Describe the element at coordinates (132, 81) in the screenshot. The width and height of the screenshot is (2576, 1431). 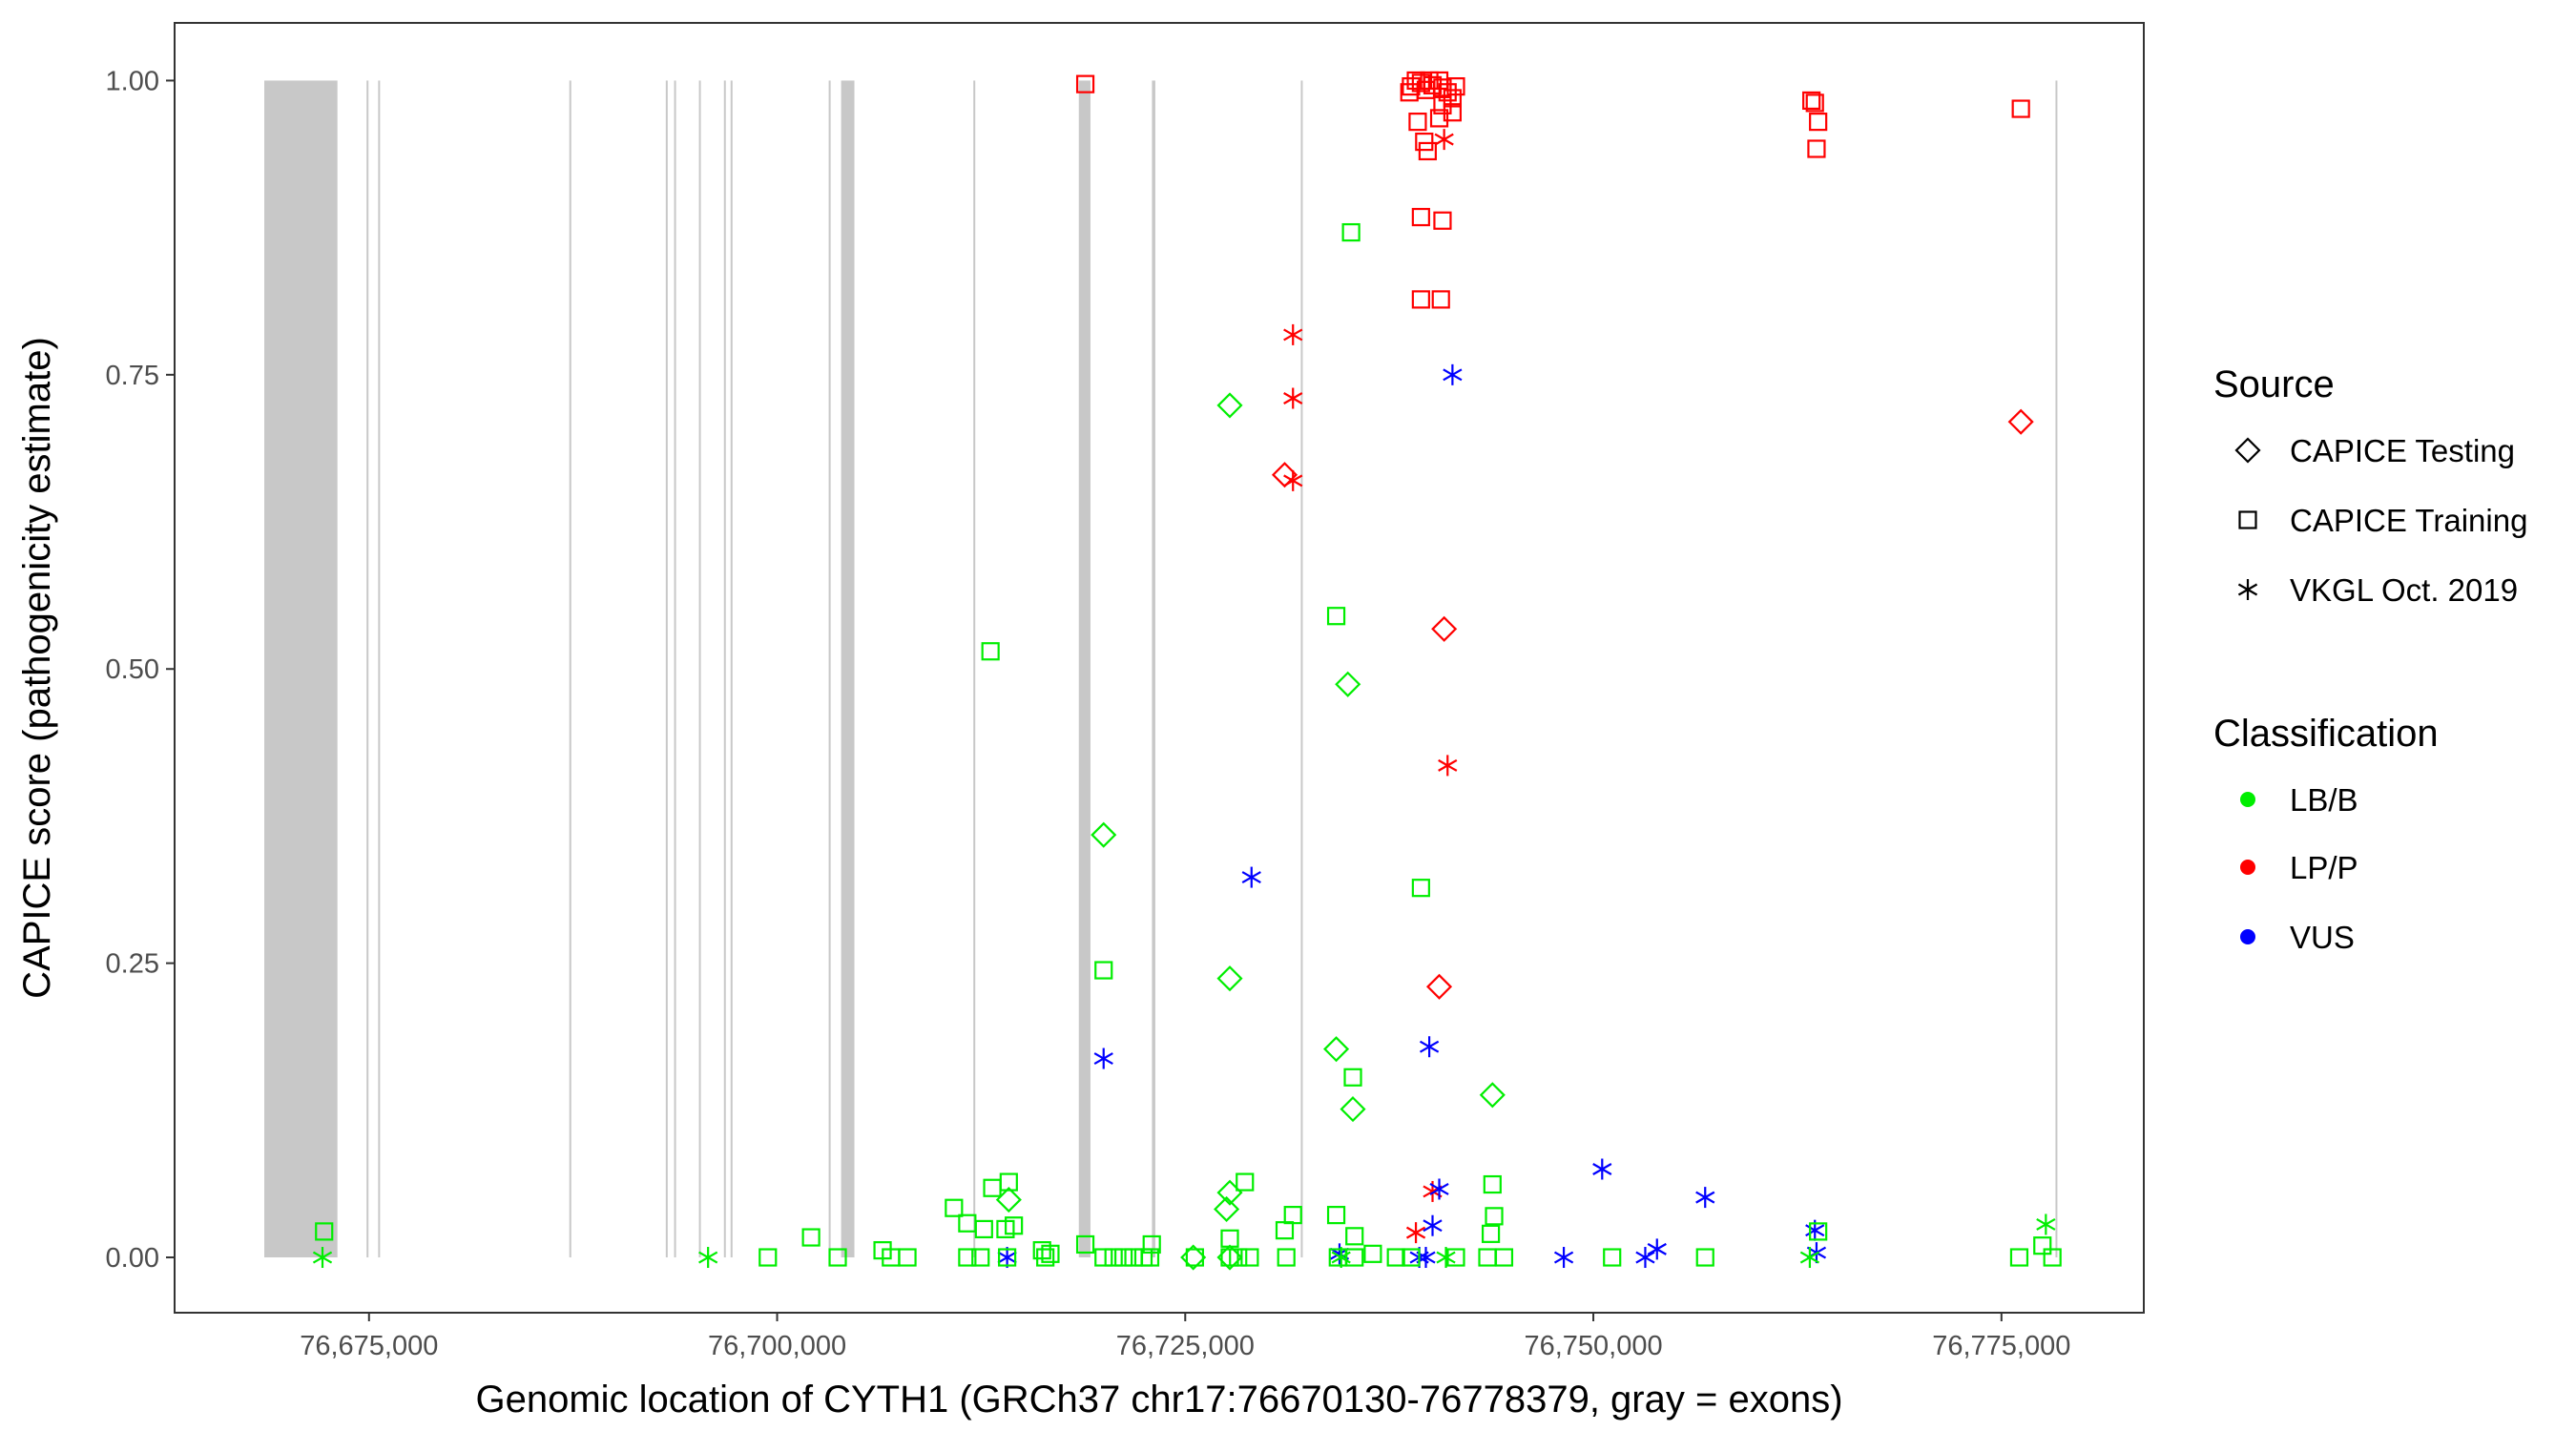
I see `y-tick-label: 1.00` at that location.